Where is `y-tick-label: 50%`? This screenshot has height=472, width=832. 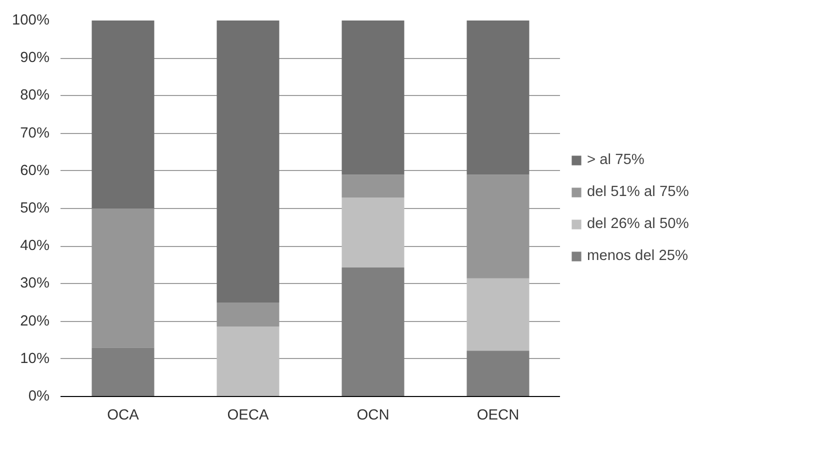
y-tick-label: 50% is located at coordinates (35, 208).